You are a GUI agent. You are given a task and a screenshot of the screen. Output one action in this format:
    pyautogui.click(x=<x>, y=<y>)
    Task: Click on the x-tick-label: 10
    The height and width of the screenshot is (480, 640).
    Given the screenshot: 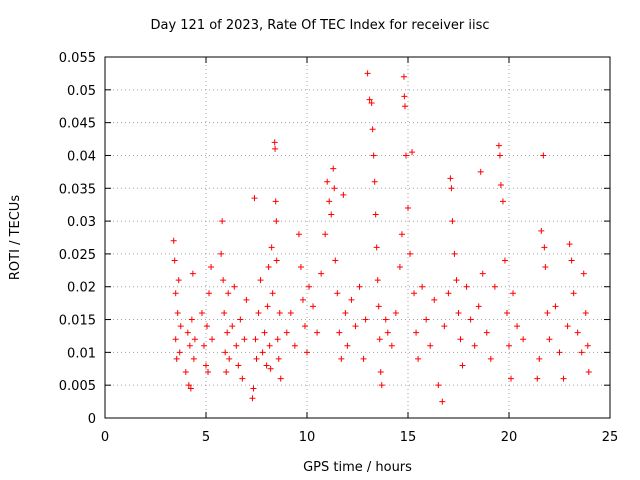 What is the action you would take?
    pyautogui.click(x=307, y=437)
    